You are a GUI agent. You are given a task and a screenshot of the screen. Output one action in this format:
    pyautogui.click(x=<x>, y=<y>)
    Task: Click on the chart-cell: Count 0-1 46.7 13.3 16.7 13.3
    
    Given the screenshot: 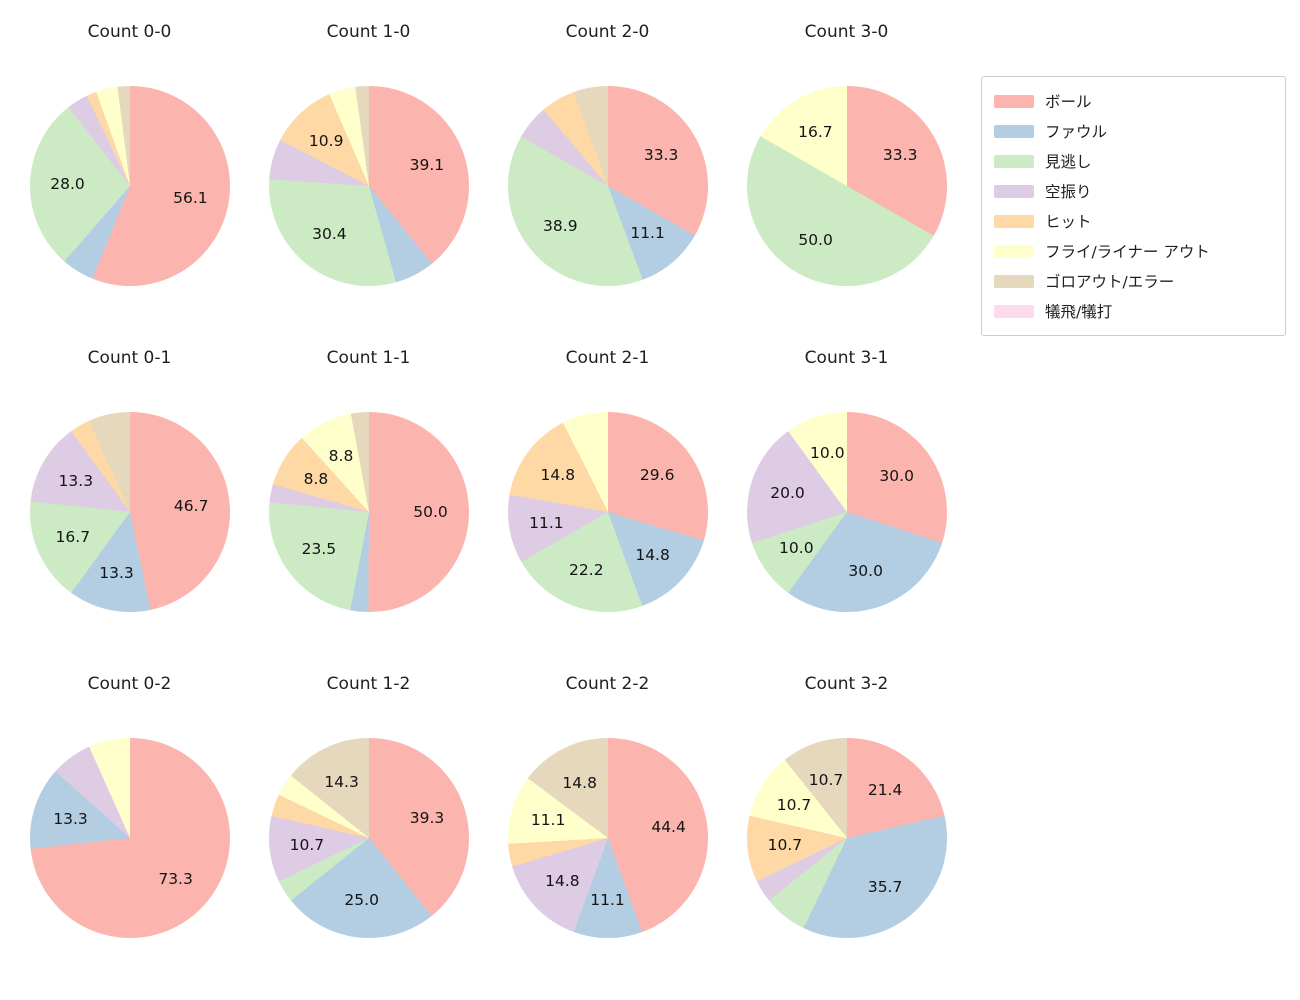 What is the action you would take?
    pyautogui.click(x=129, y=499)
    